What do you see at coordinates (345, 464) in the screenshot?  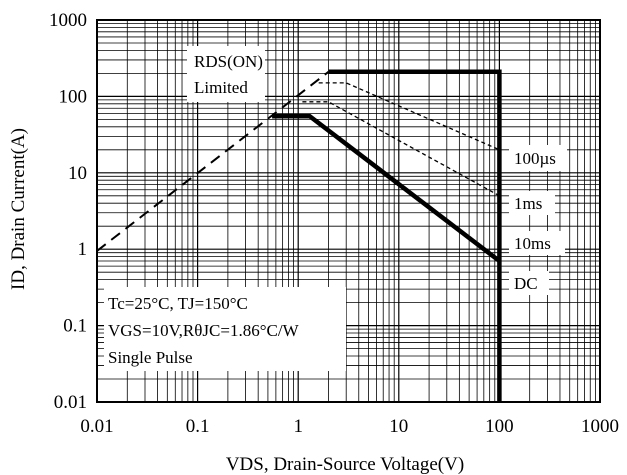 I see `x-axis-label: VDS, Drain-Source Voltage(V)` at bounding box center [345, 464].